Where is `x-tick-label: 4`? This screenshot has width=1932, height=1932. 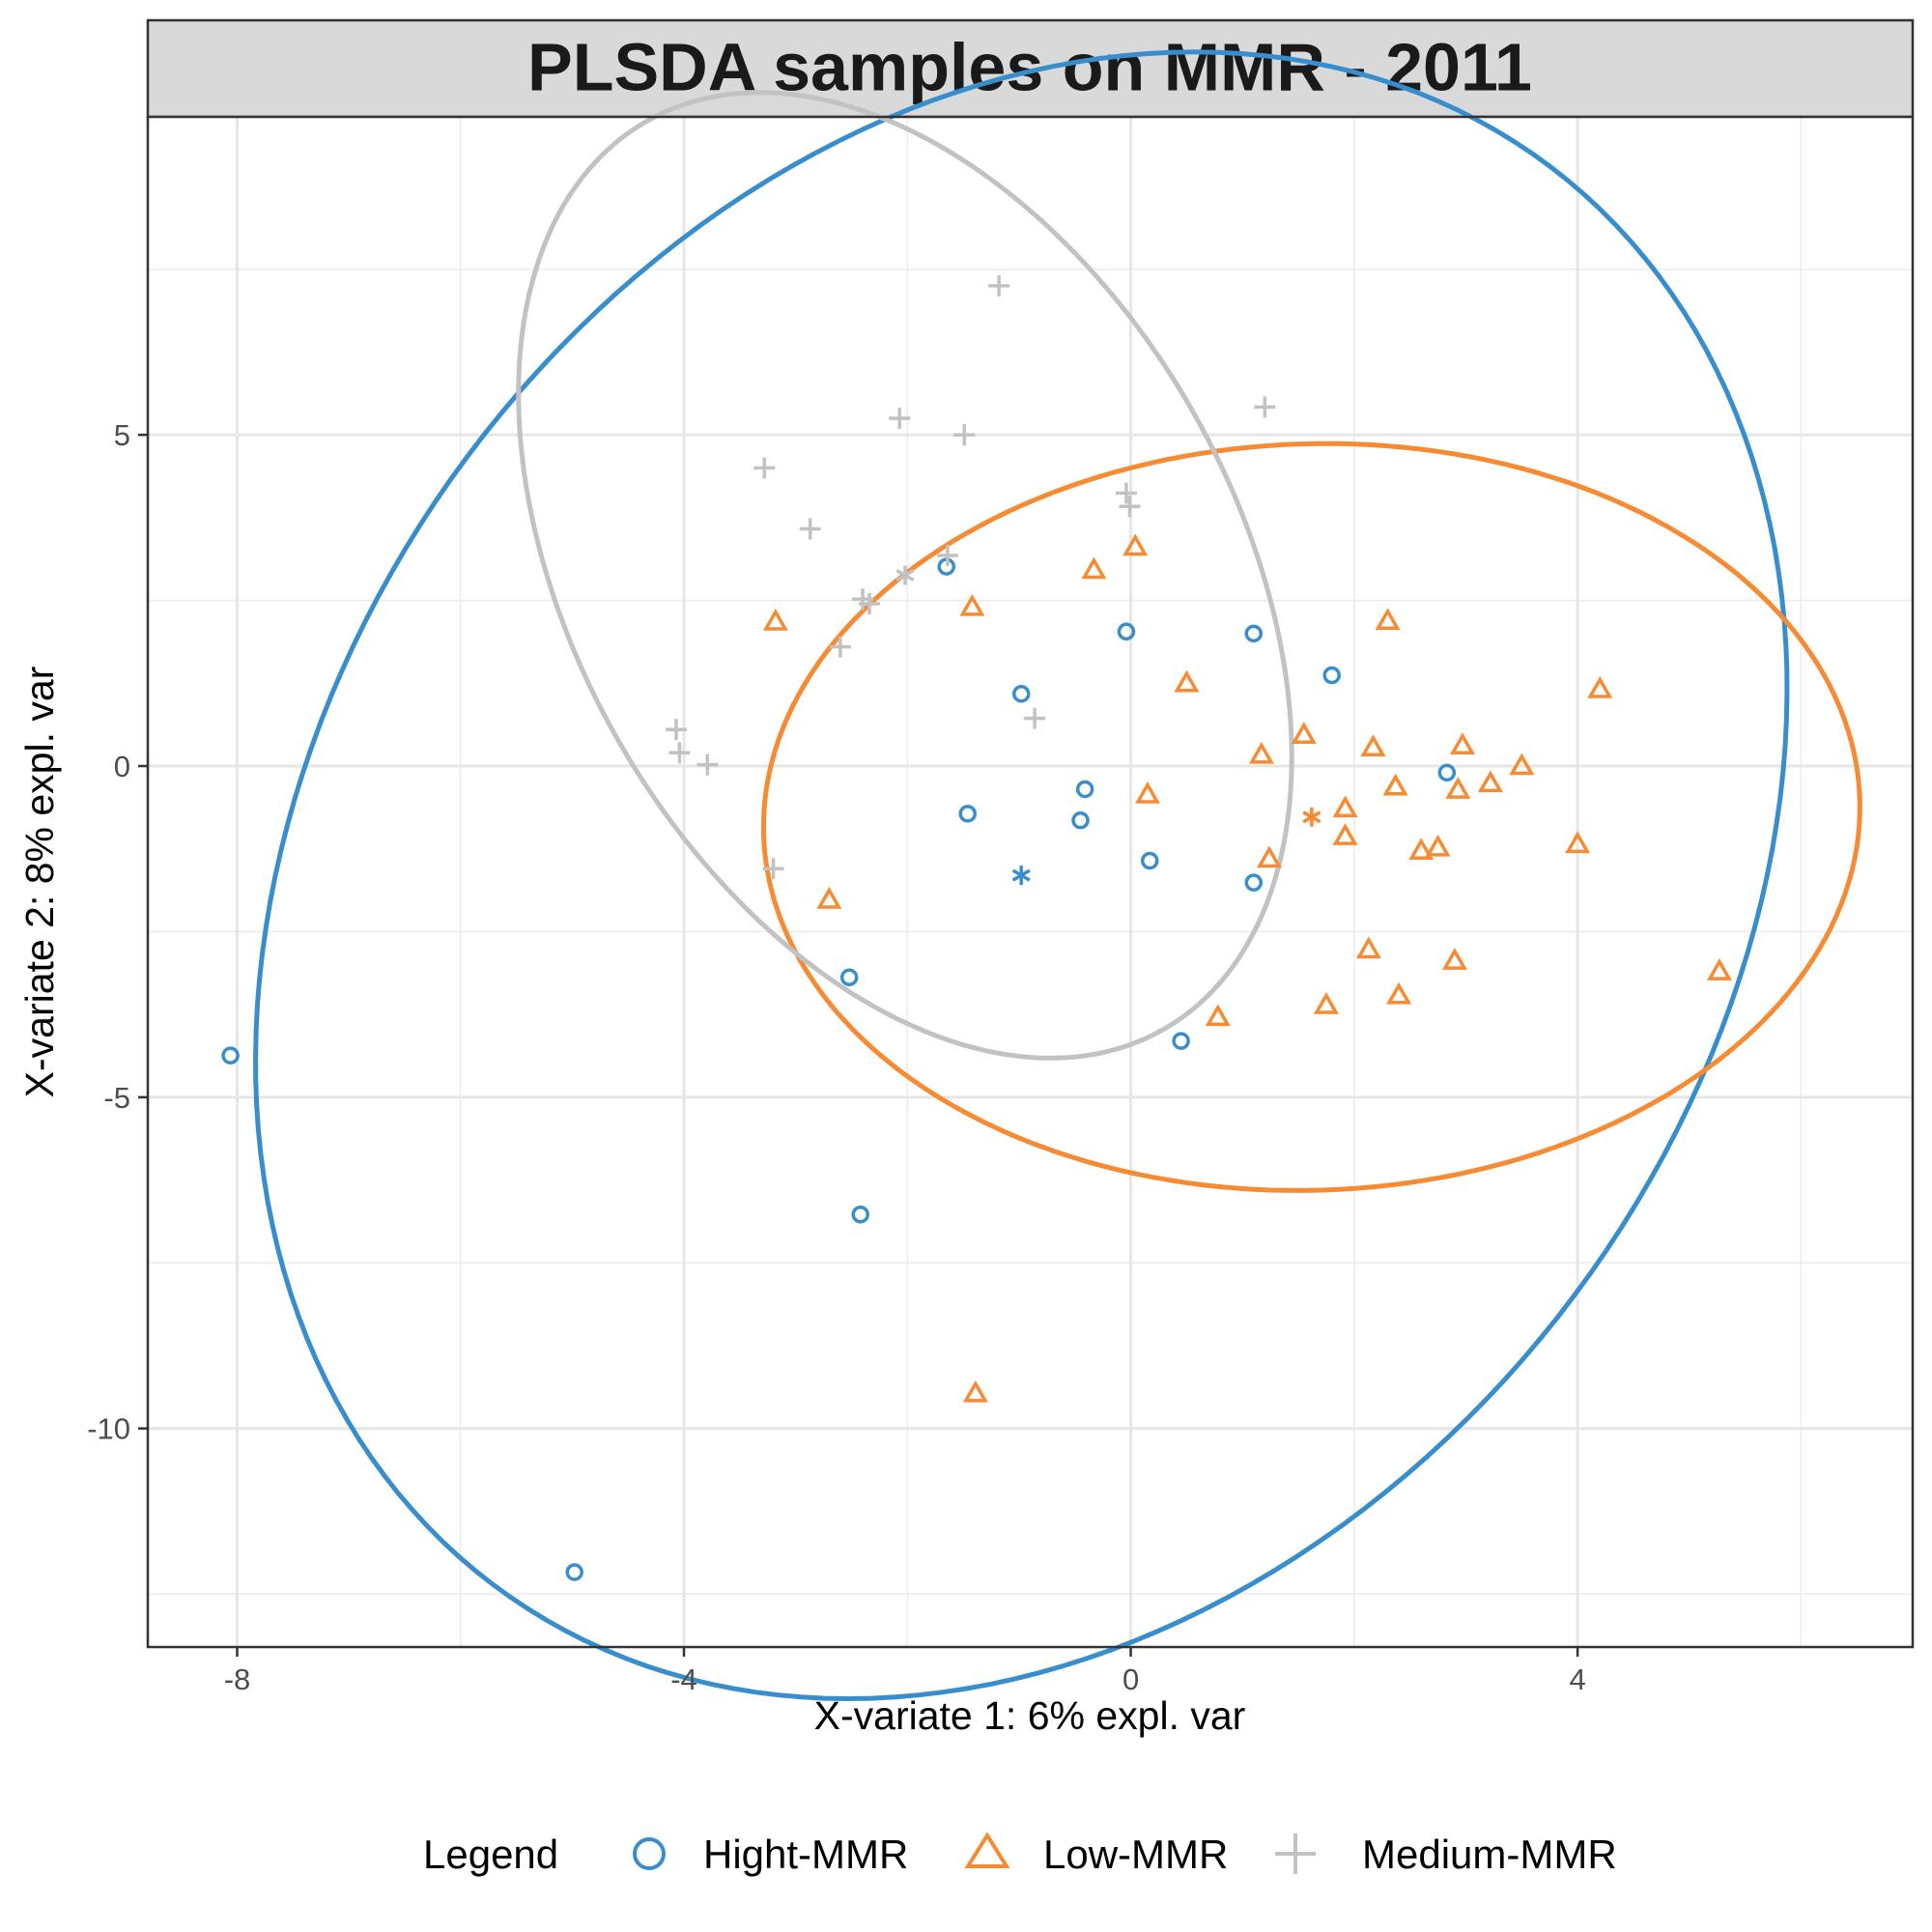
x-tick-label: 4 is located at coordinates (1577, 1679).